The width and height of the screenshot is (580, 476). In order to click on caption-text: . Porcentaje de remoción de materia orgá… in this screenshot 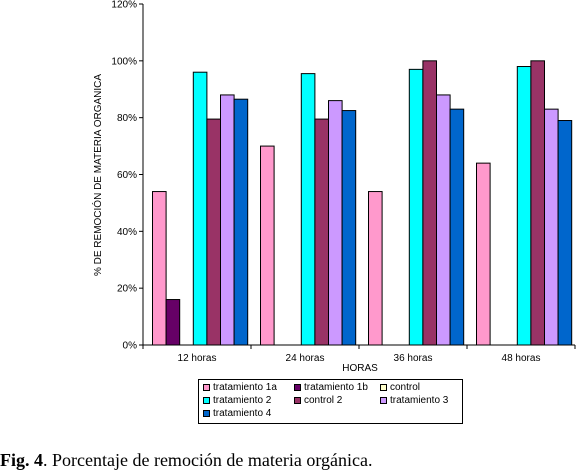, I will do `click(208, 460)`.